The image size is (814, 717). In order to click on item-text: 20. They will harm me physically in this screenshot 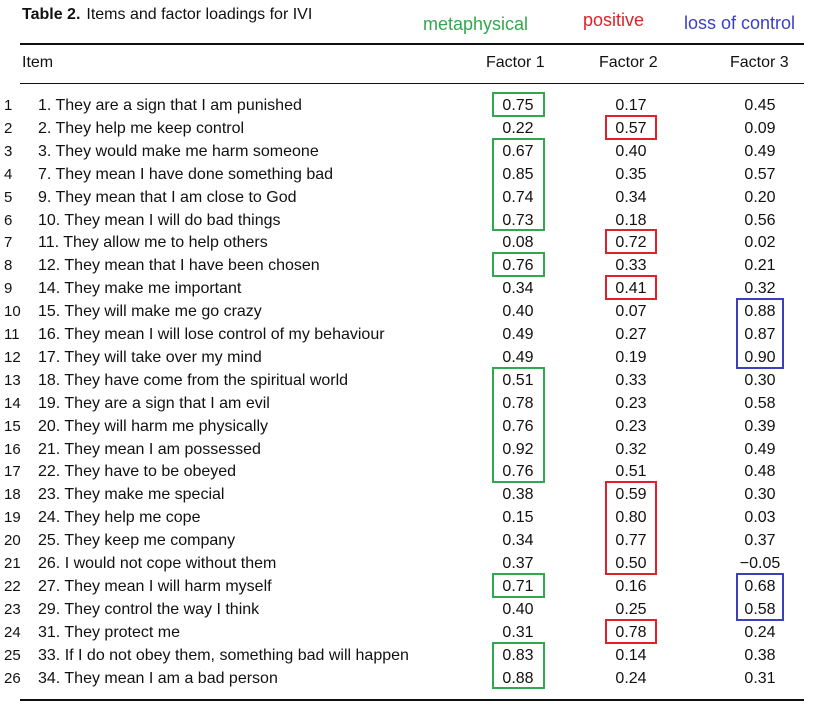, I will do `click(153, 426)`.